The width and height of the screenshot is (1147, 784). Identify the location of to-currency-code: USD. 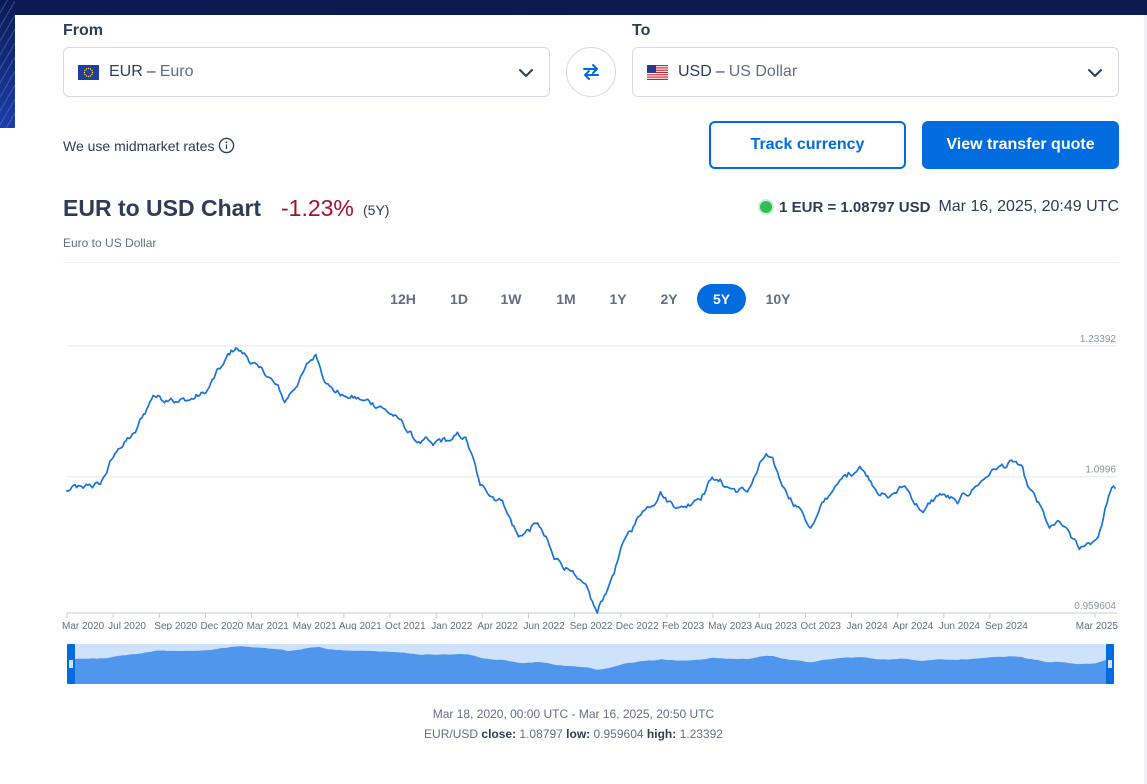
(695, 71).